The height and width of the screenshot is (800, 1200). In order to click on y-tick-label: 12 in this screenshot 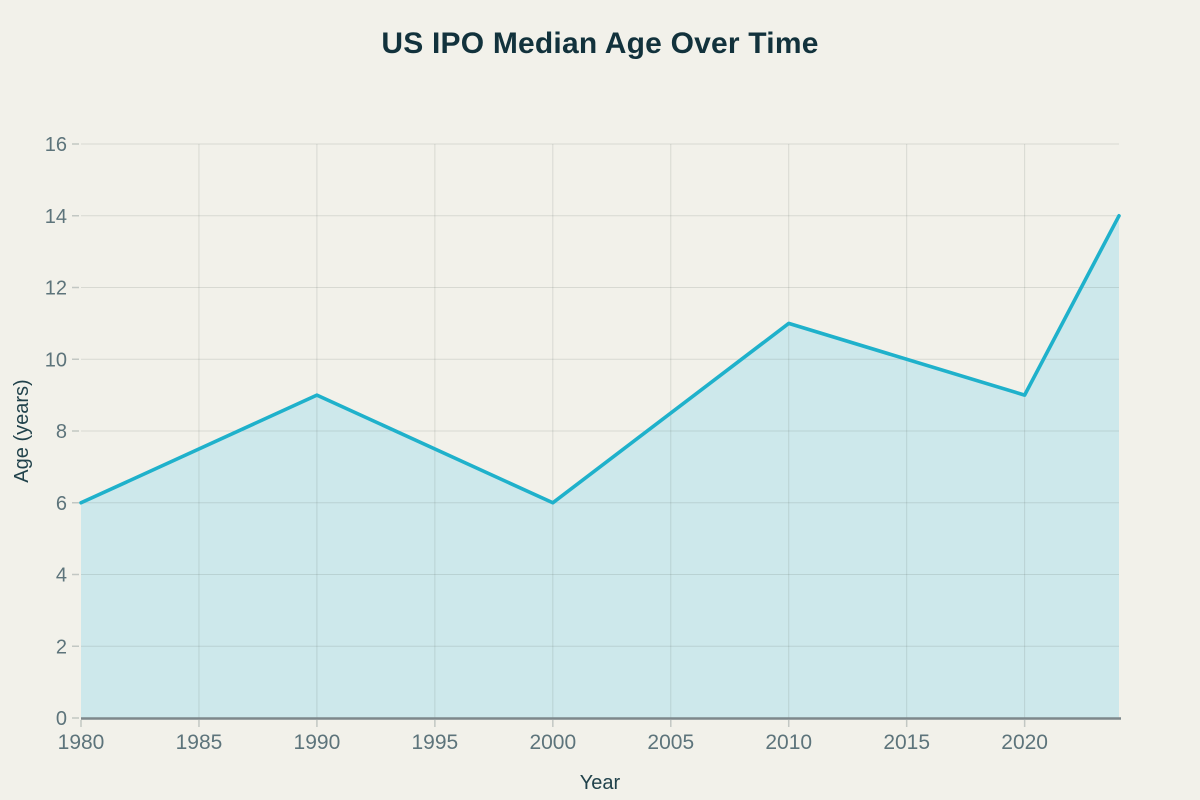, I will do `click(56, 289)`.